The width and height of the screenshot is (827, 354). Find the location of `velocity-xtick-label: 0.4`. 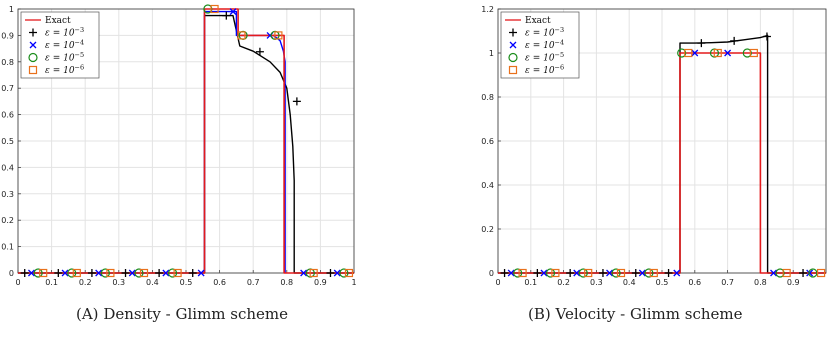

velocity-xtick-label: 0.4 is located at coordinates (629, 282).